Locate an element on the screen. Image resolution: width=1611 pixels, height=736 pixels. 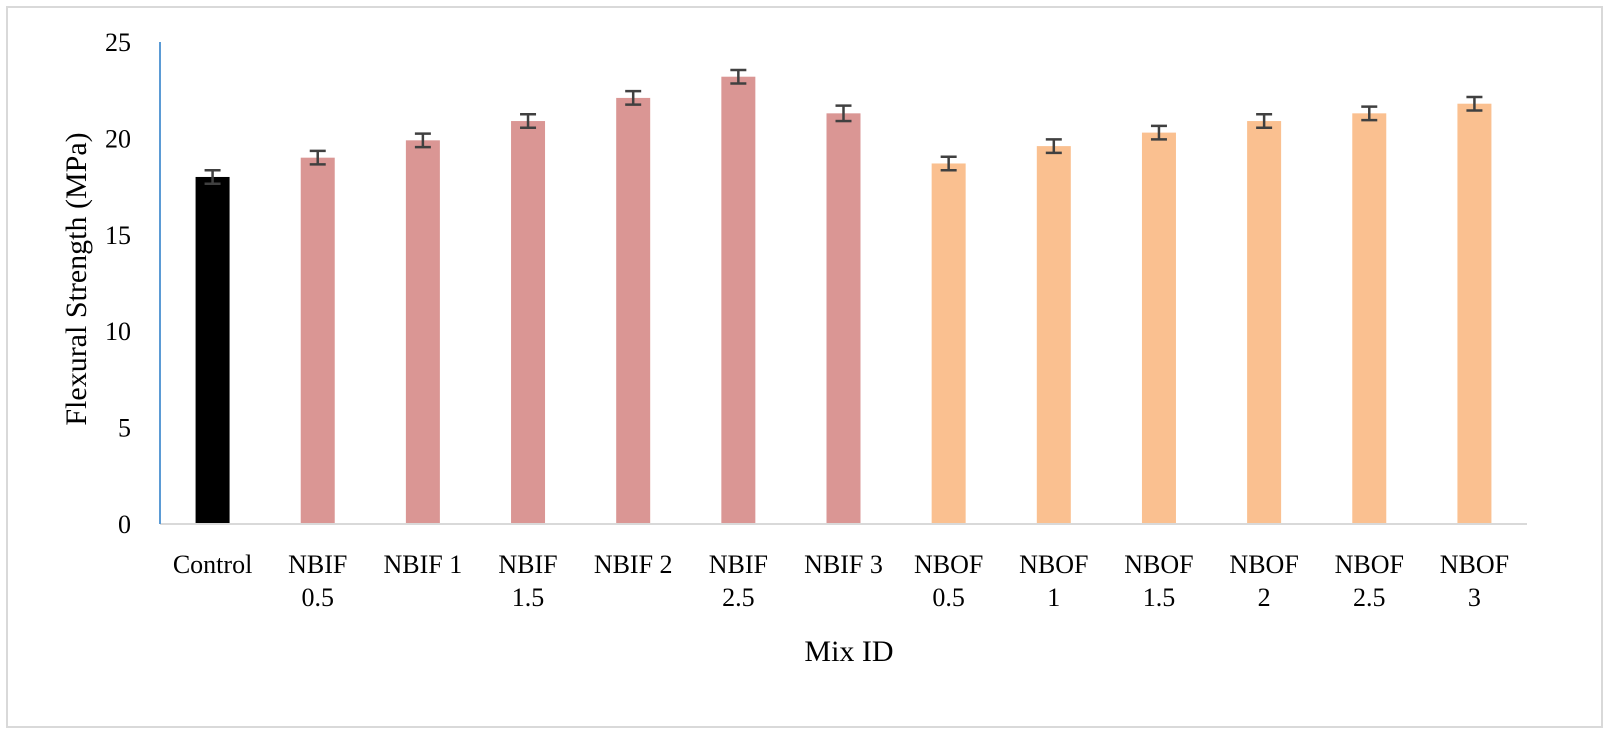
x-tick-label-7: NBOF 0.5 is located at coordinates (948, 581).